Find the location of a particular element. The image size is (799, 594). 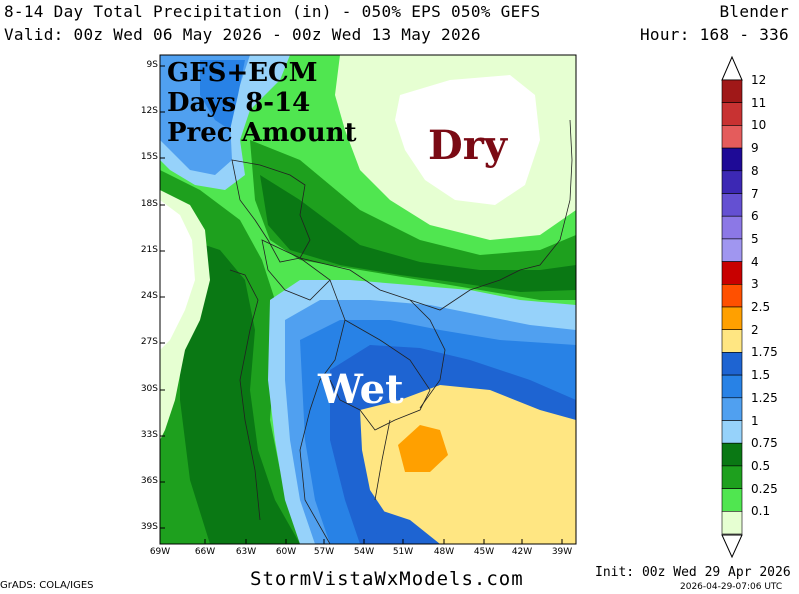

longitude-label: 45W is located at coordinates (484, 552).